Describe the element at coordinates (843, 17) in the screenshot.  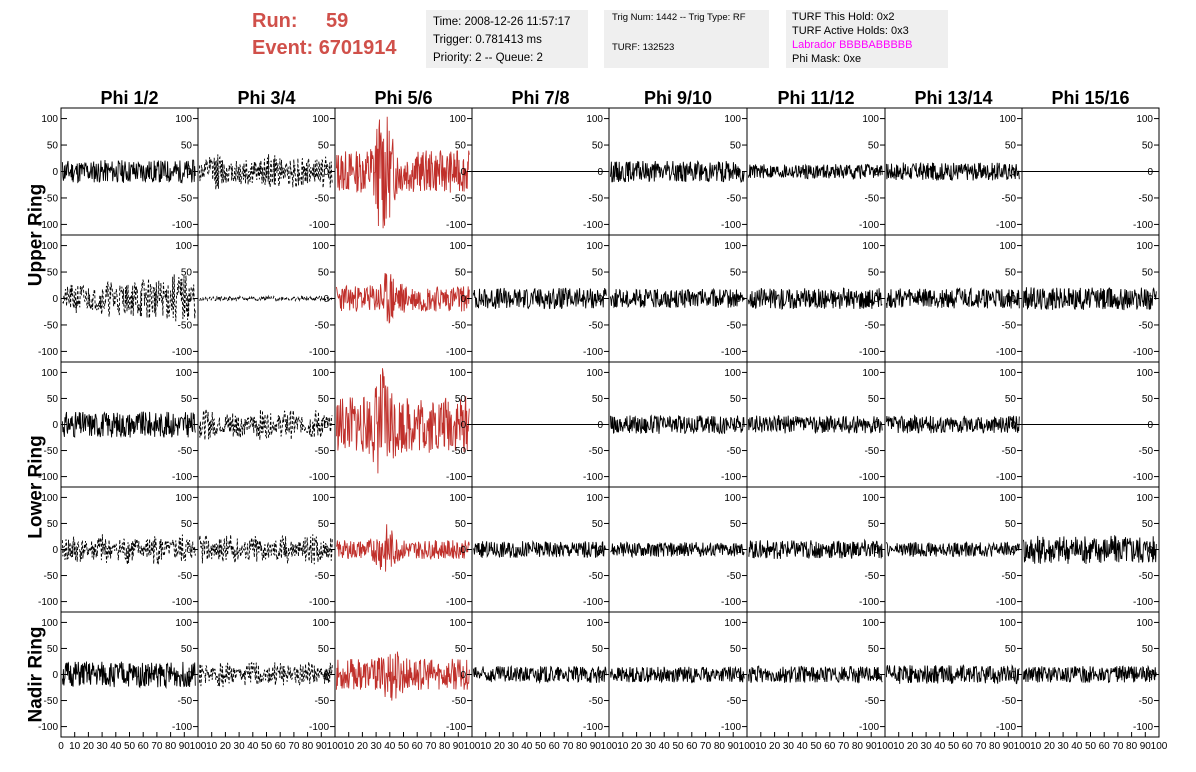
I see `turf-hold-text: TURF This Hold: 0x2` at that location.